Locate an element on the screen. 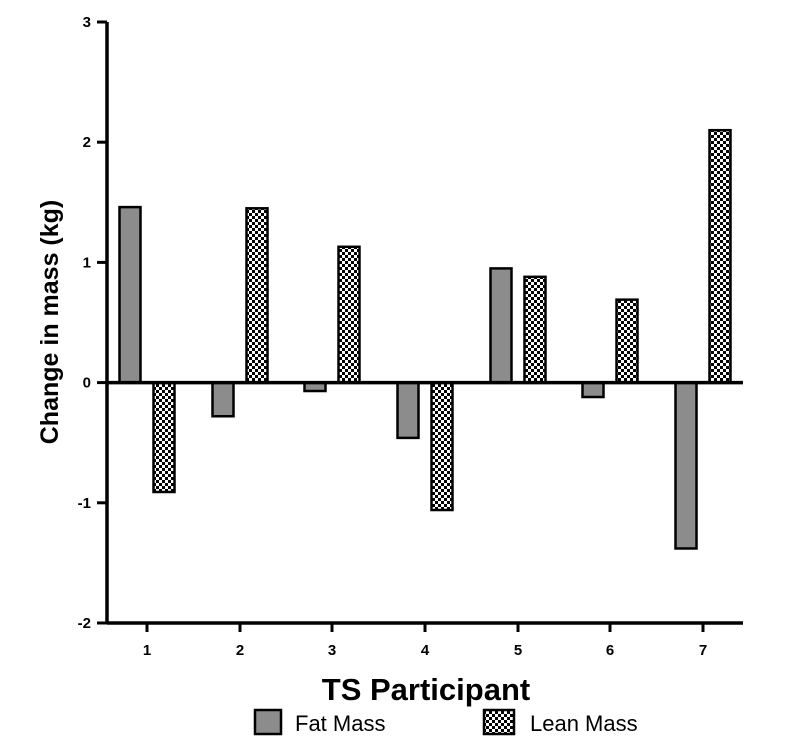  y-tick-label: 0 is located at coordinates (87, 383).